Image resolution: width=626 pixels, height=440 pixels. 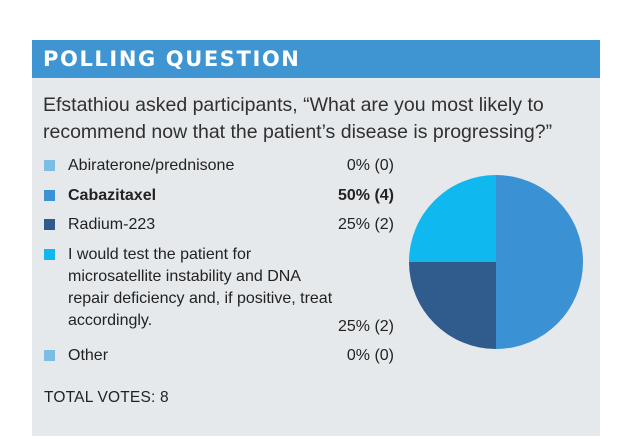 I want to click on pie-chart, so click(x=496, y=262).